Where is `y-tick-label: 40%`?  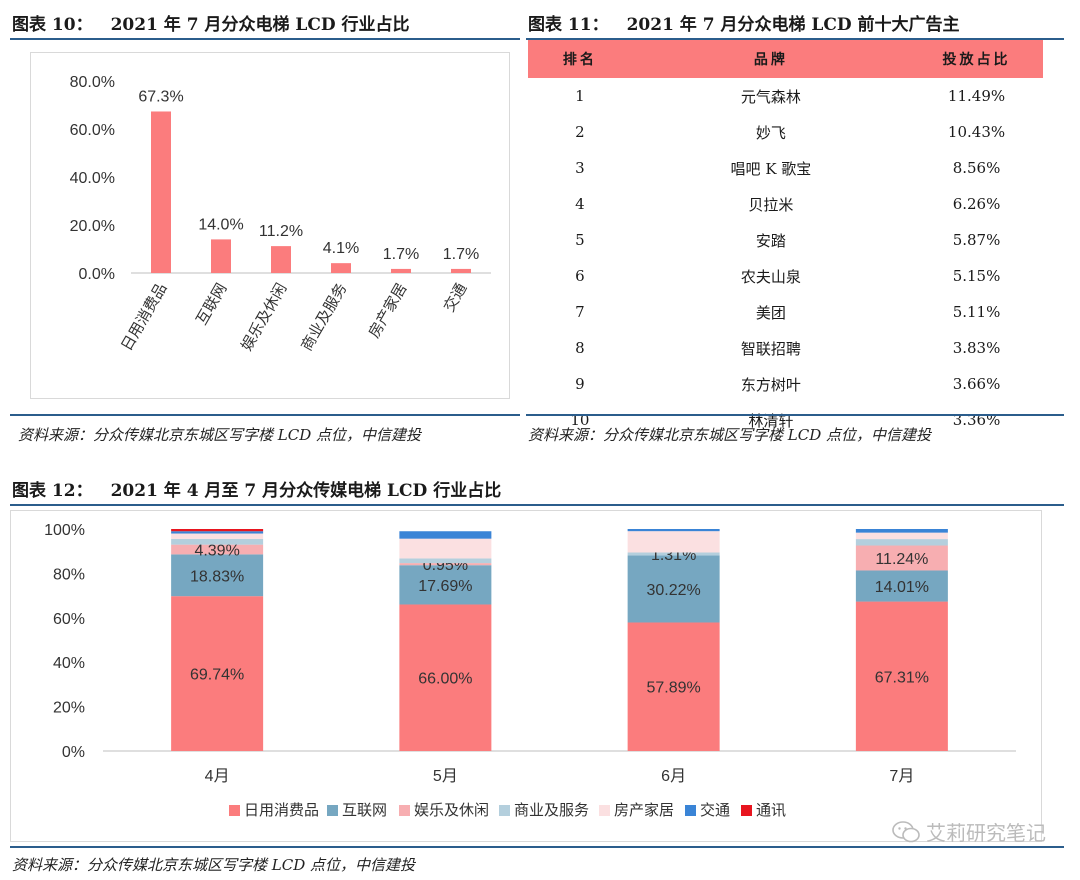 y-tick-label: 40% is located at coordinates (69, 663).